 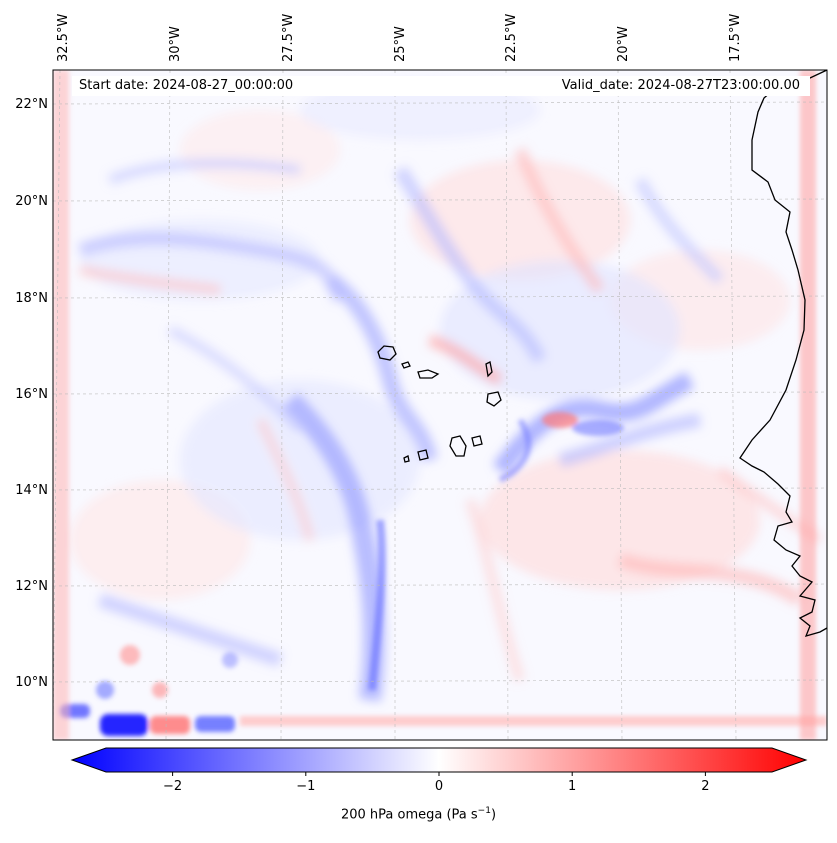 What do you see at coordinates (306, 786) in the screenshot?
I see `colorbar-tick-label: −1` at bounding box center [306, 786].